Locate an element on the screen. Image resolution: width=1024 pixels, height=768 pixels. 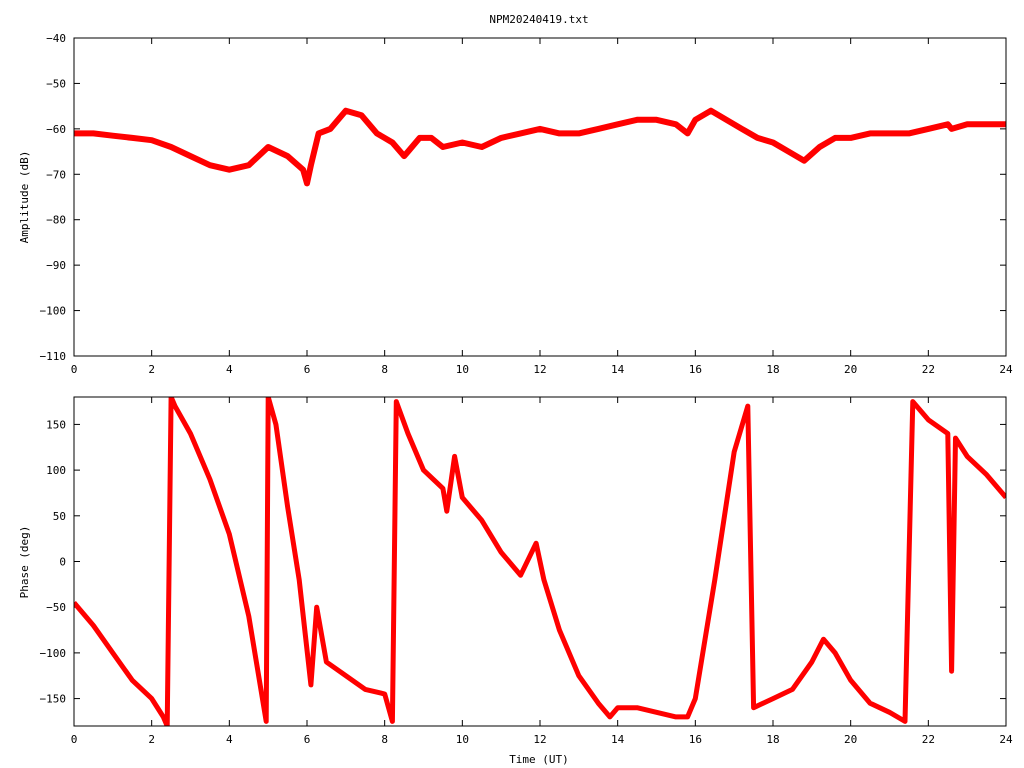
y-tick-label: −110 is located at coordinates (53, 356).